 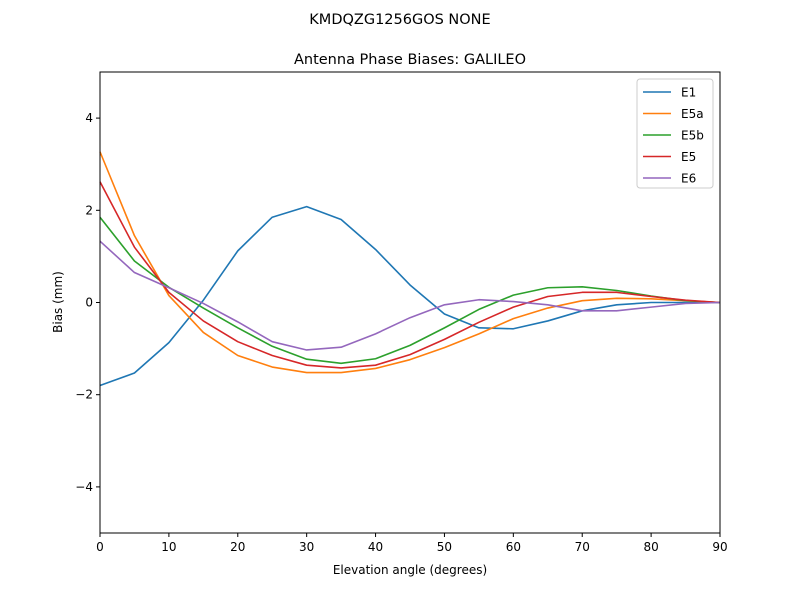 What do you see at coordinates (89, 210) in the screenshot?
I see `y-tick-label: 2` at bounding box center [89, 210].